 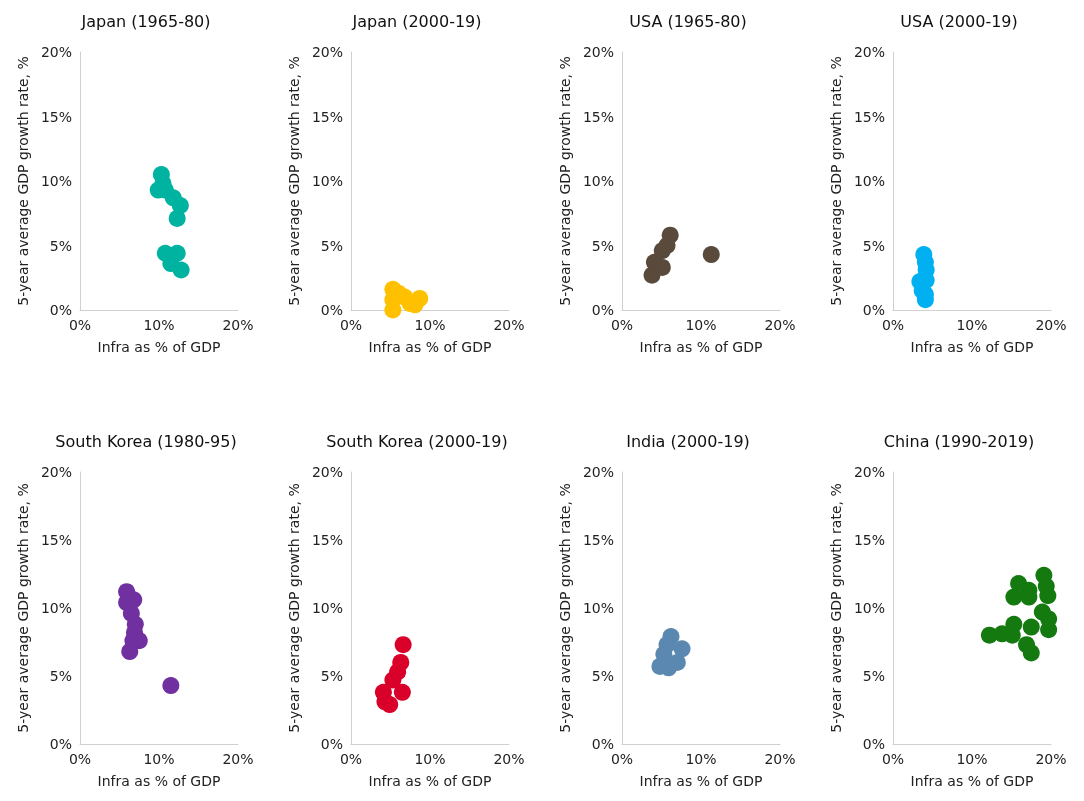 What do you see at coordinates (959, 21) in the screenshot?
I see `chart-title: USA (2000-19)` at bounding box center [959, 21].